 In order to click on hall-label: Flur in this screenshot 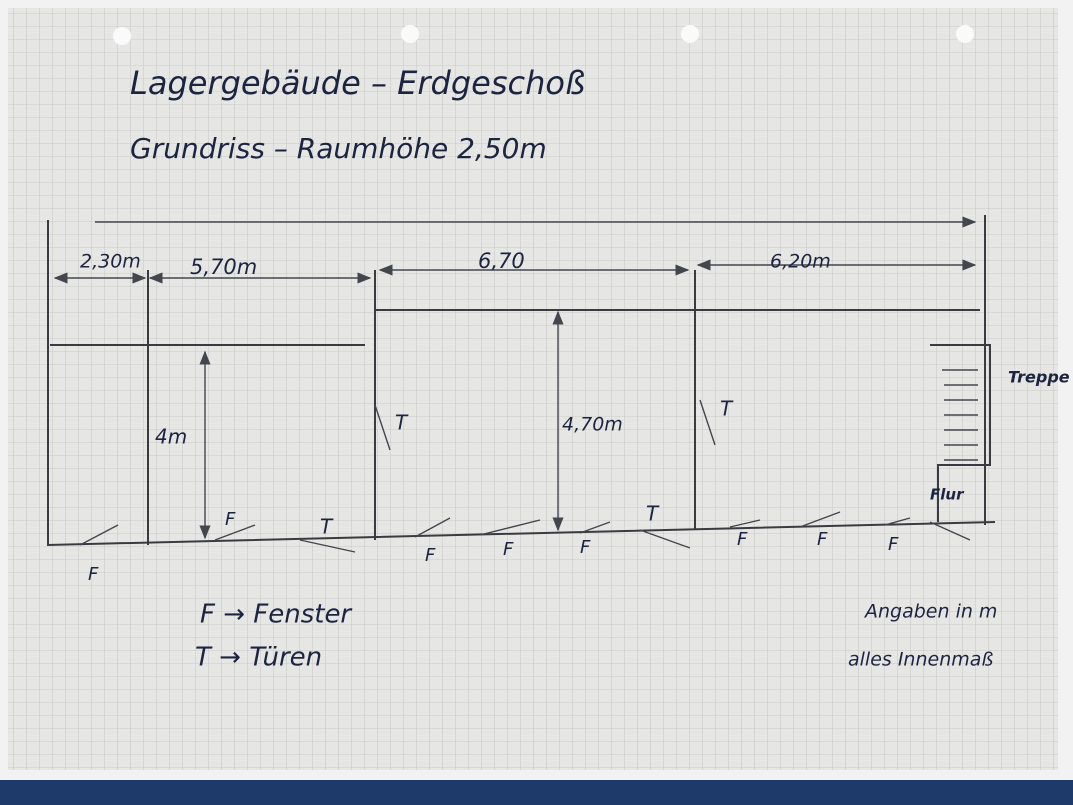, I will do `click(947, 495)`.